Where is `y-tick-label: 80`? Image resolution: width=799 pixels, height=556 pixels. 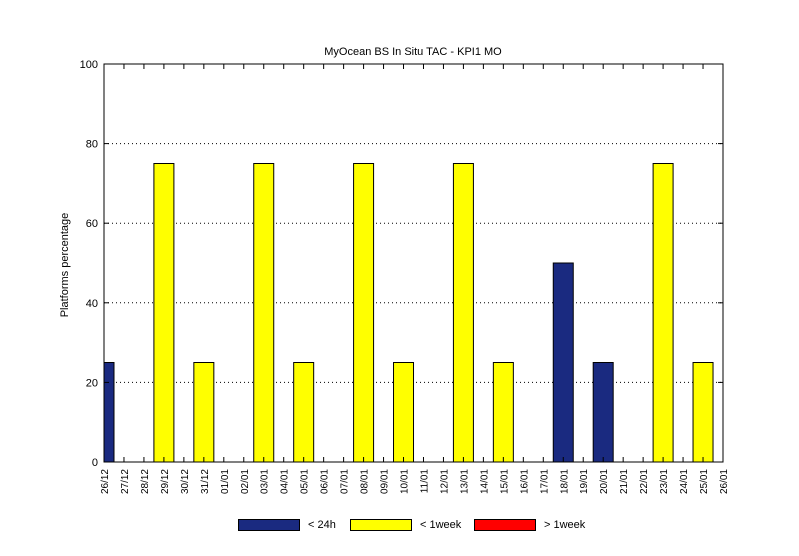
y-tick-label: 80 is located at coordinates (92, 145).